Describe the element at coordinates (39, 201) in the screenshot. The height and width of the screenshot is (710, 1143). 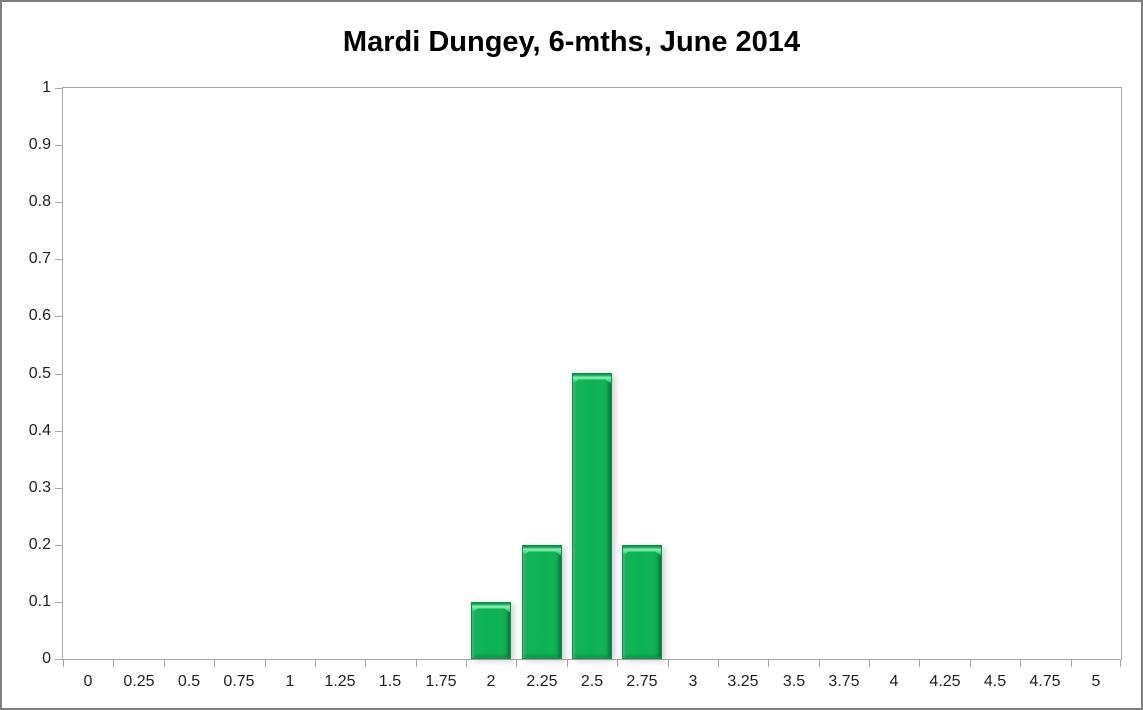
I see `y-axis-label: 0.8` at that location.